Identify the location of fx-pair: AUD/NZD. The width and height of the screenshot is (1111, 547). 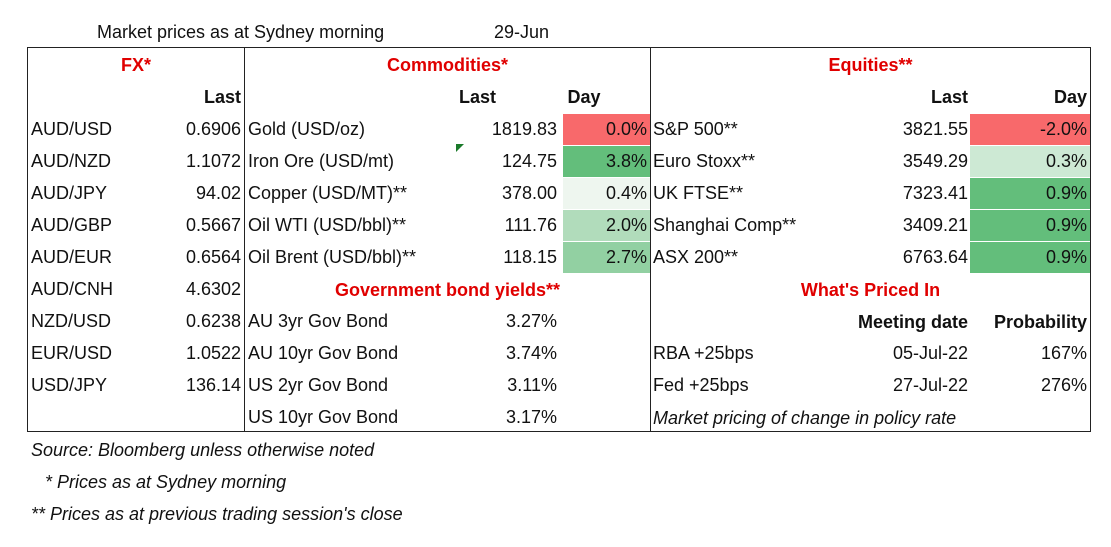
(71, 161).